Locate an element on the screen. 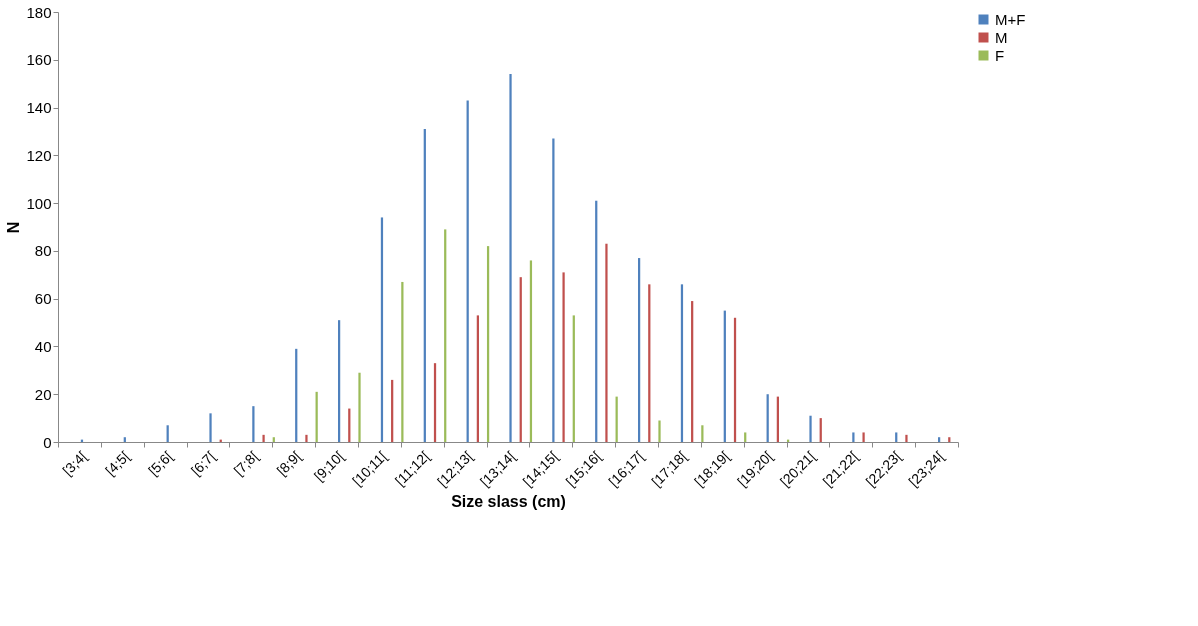 This screenshot has width=1198, height=626. legend-label: F is located at coordinates (1000, 55).